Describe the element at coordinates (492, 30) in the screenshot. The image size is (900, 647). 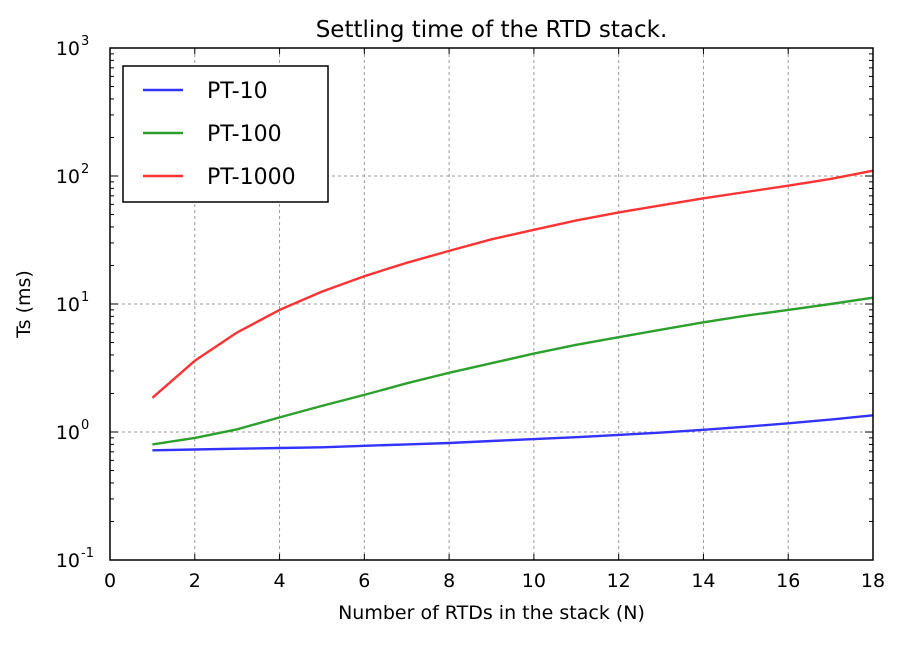
I see `chart-title: Settling time of the RTD stack.` at that location.